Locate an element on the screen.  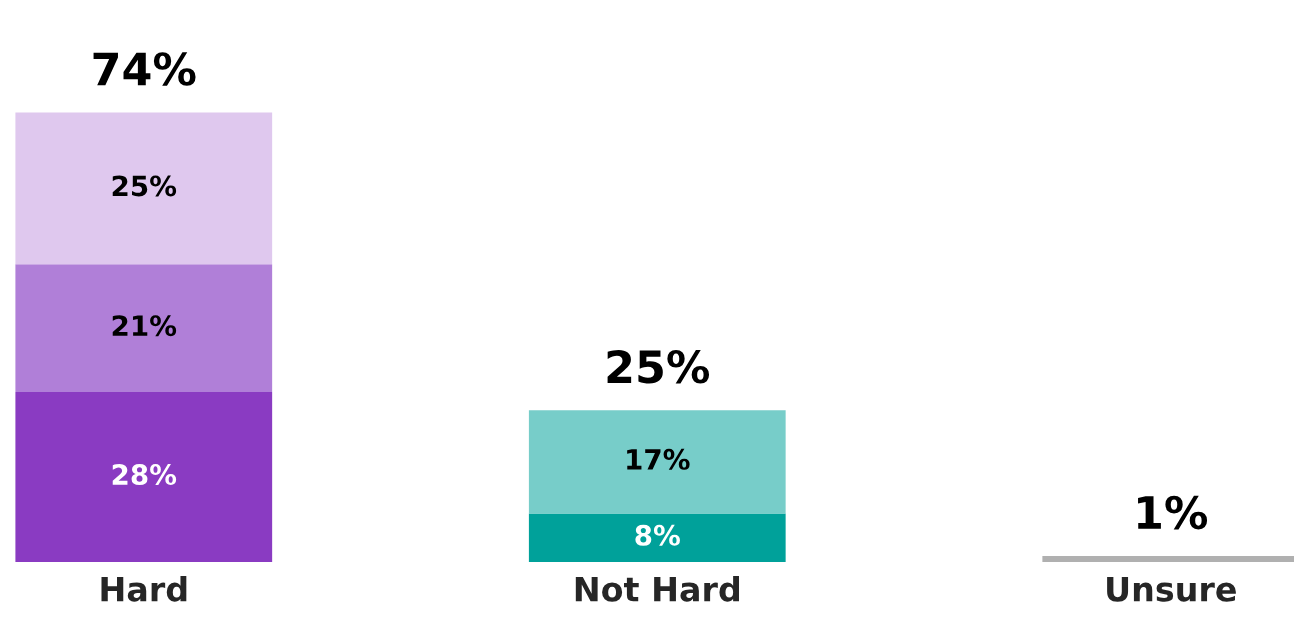
total-label: 1% is located at coordinates (1173, 512).